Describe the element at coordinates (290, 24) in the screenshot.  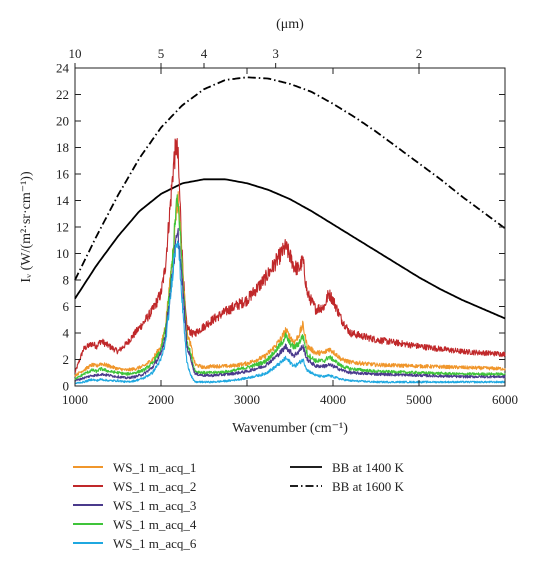
I see `top-axis-label: (μm)` at that location.